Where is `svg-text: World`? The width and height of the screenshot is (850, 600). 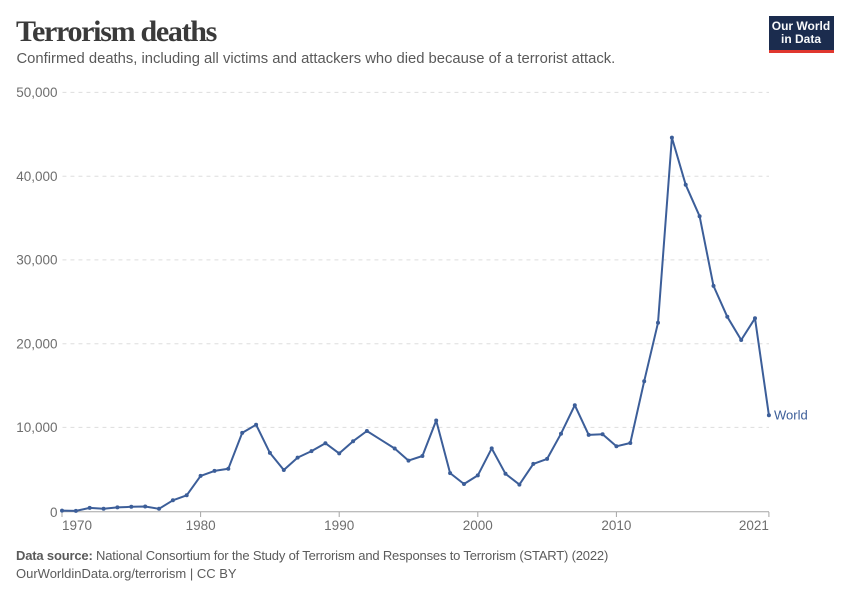 svg-text: World is located at coordinates (791, 415).